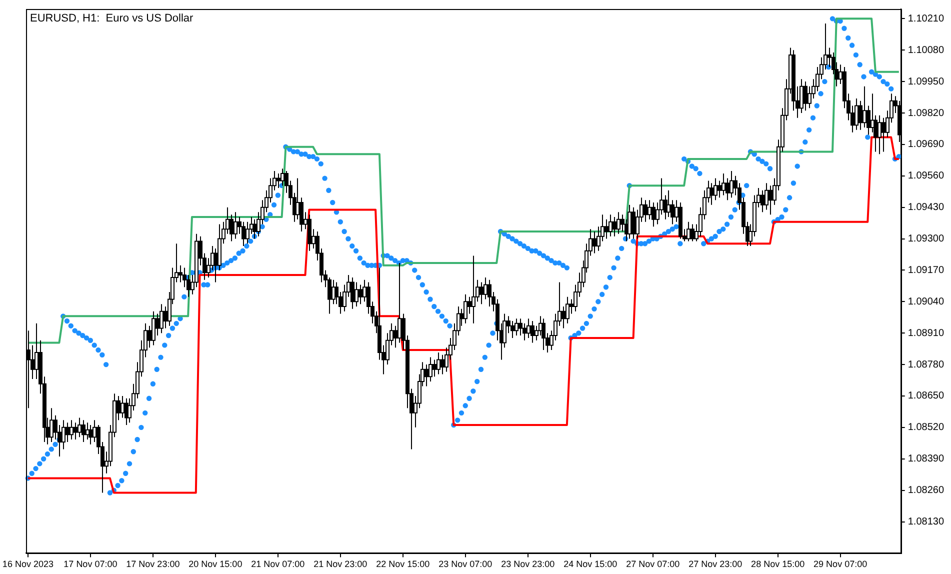 The image size is (951, 574). I want to click on x-tick-label: 21 Nov 23:00, so click(341, 564).